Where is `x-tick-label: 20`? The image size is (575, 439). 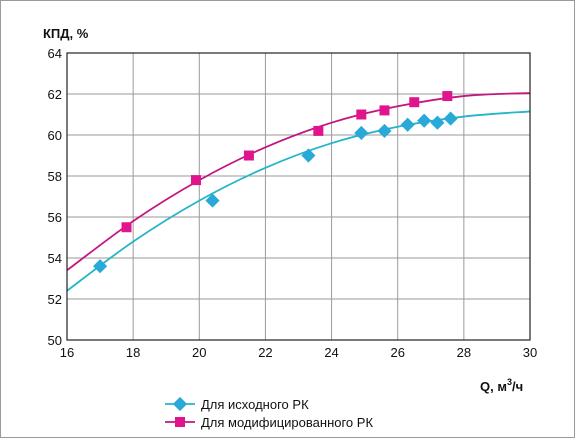 x-tick-label: 20 is located at coordinates (199, 352).